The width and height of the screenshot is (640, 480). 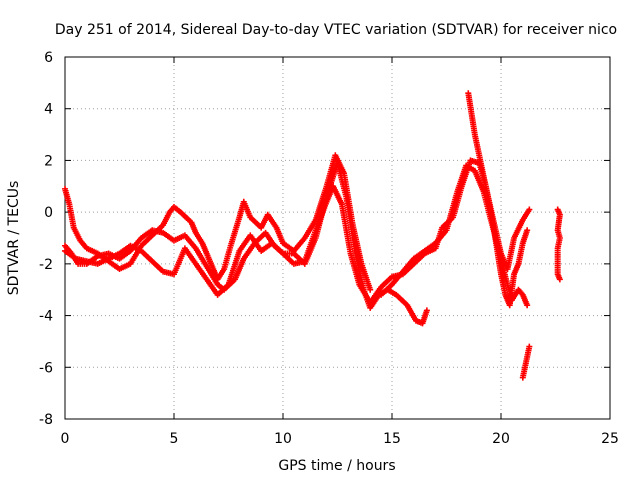 I want to click on x-axis-label: GPS time / hours, so click(x=336, y=466).